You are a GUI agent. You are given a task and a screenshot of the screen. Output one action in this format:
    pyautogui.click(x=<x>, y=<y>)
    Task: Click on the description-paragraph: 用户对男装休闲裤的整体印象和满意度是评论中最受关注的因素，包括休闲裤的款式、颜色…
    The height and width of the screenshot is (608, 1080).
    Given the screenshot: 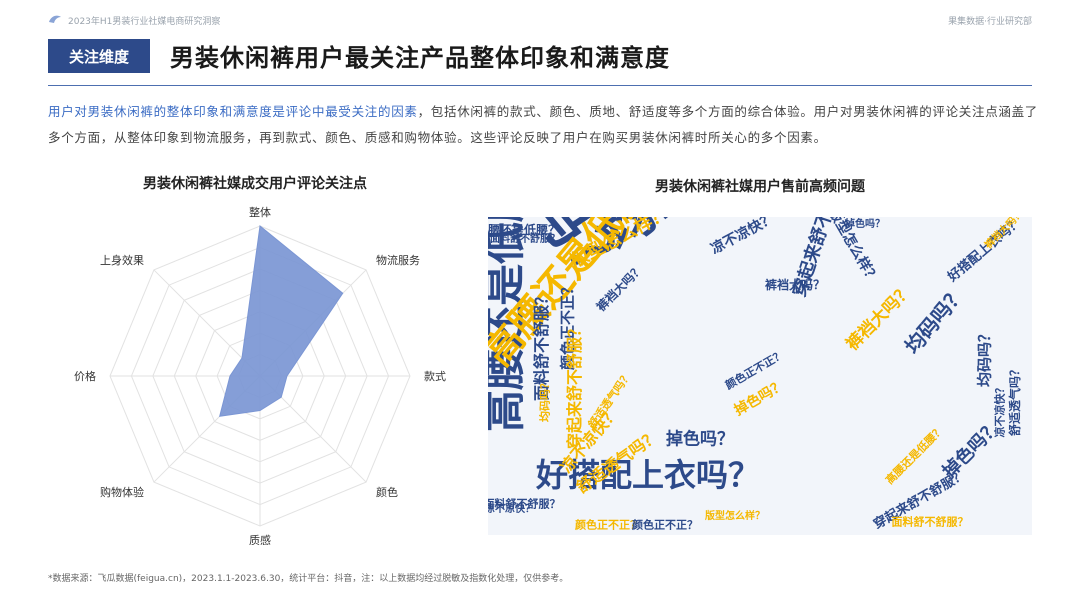 What is the action you would take?
    pyautogui.click(x=543, y=125)
    